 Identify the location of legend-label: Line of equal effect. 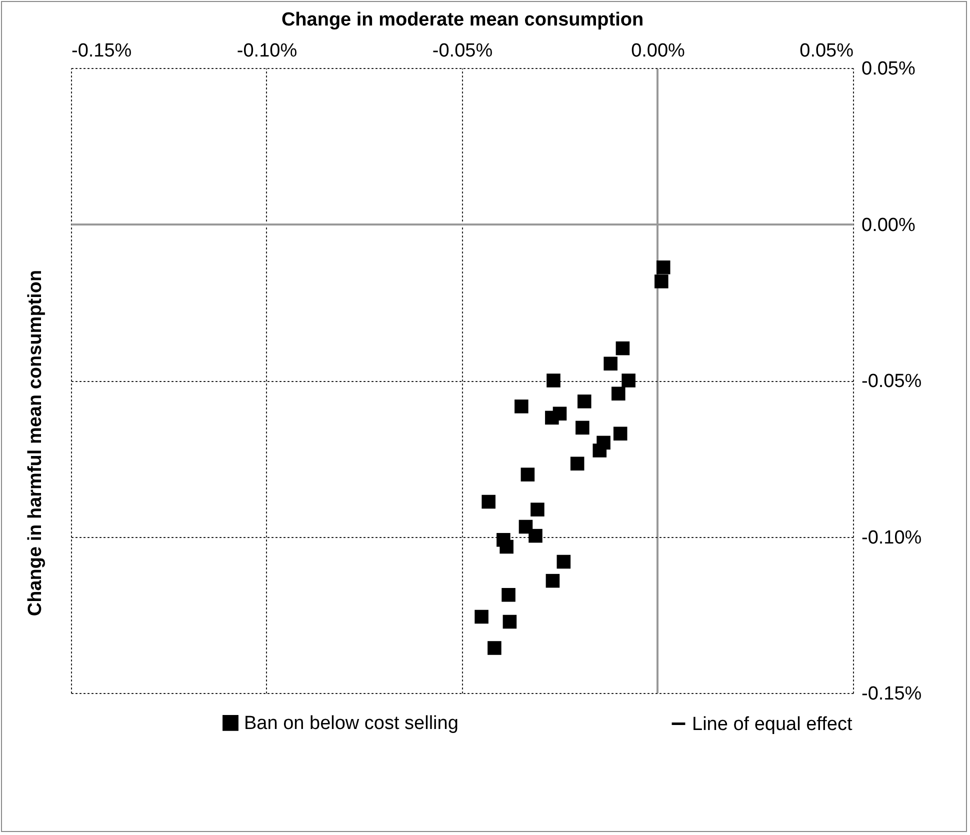
(772, 724).